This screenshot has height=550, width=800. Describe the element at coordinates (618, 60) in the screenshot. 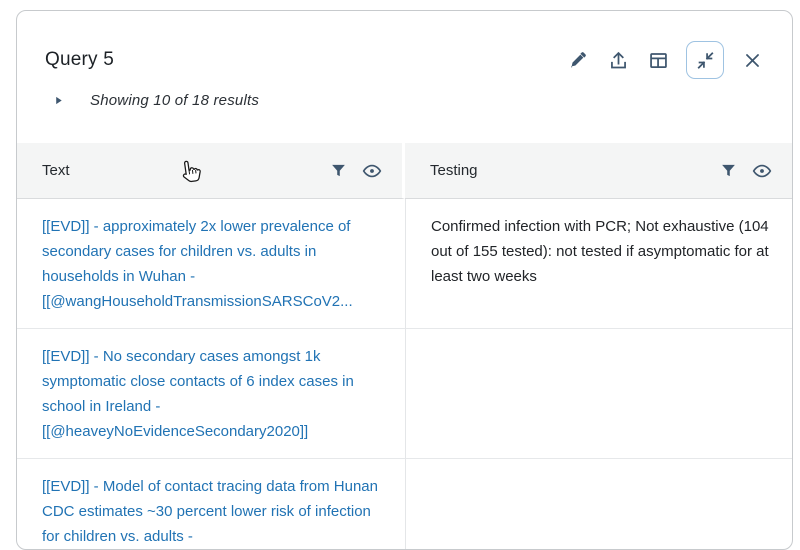

I see `export-upload-icon` at that location.